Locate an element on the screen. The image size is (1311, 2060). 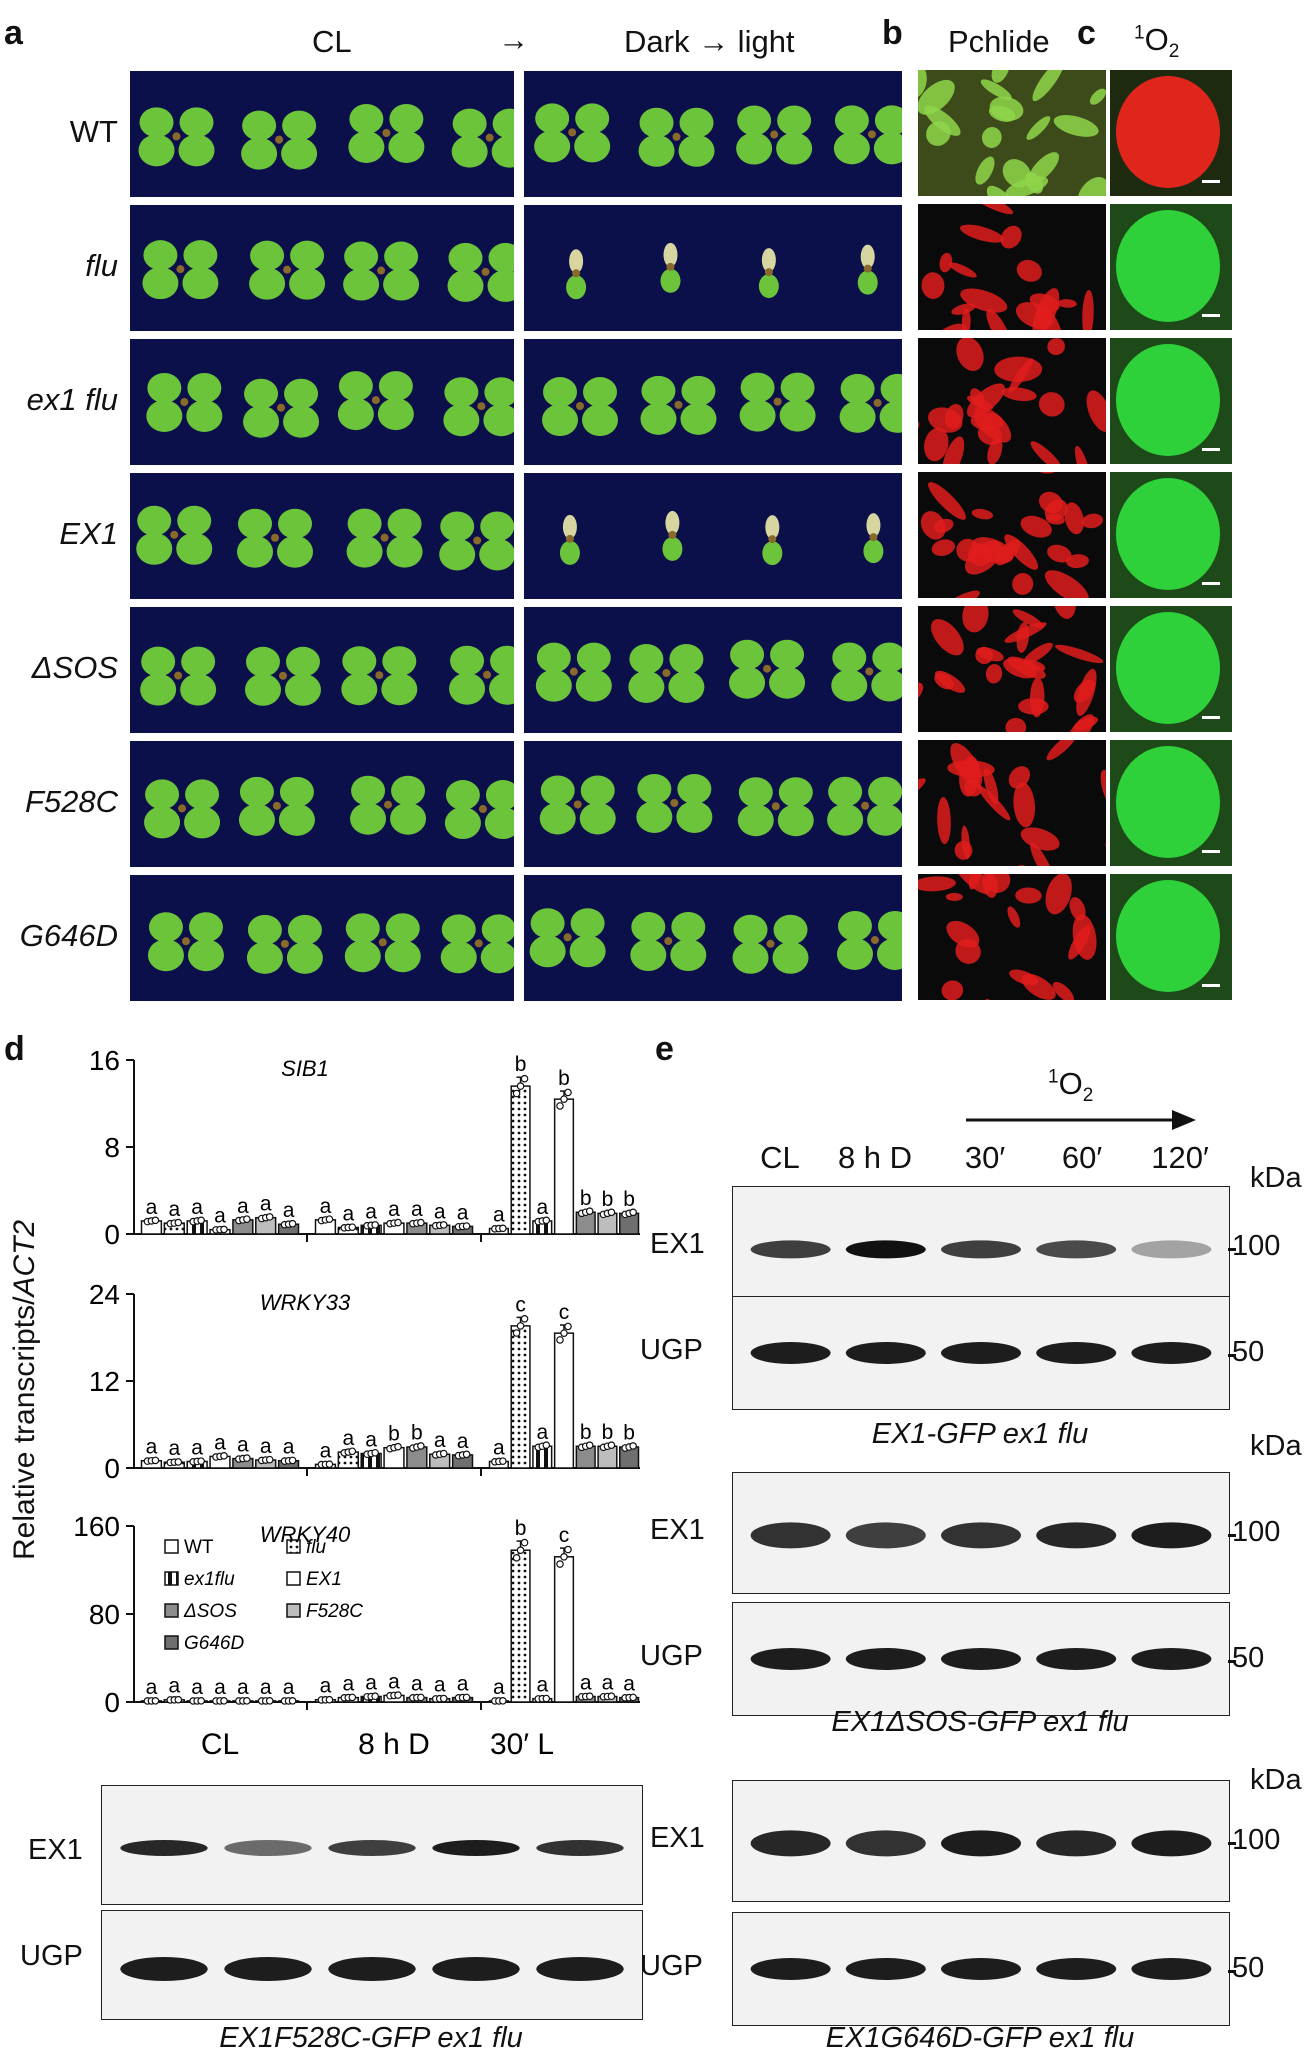
y-tick-label: 8 is located at coordinates (112, 1147).